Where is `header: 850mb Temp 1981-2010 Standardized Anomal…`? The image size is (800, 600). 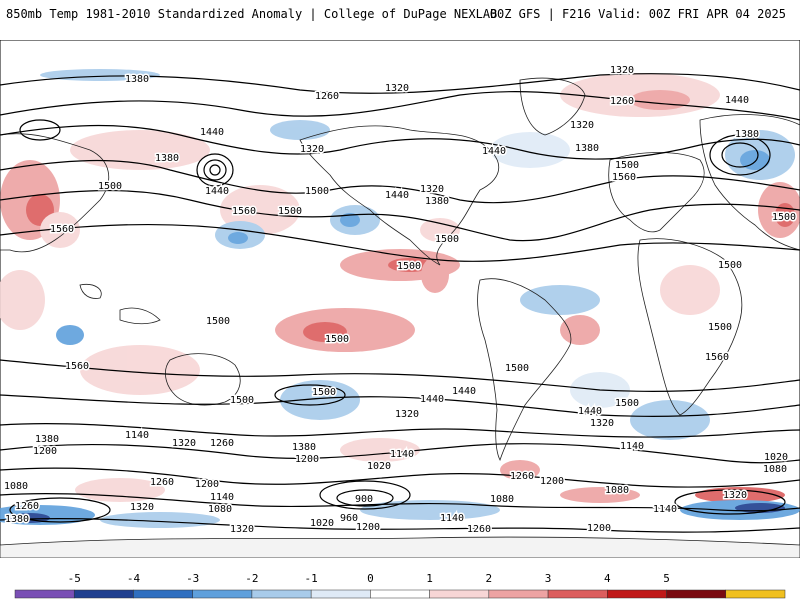
header: 850mb Temp 1981-2010 Standardized Anomal… is located at coordinates (400, 15).